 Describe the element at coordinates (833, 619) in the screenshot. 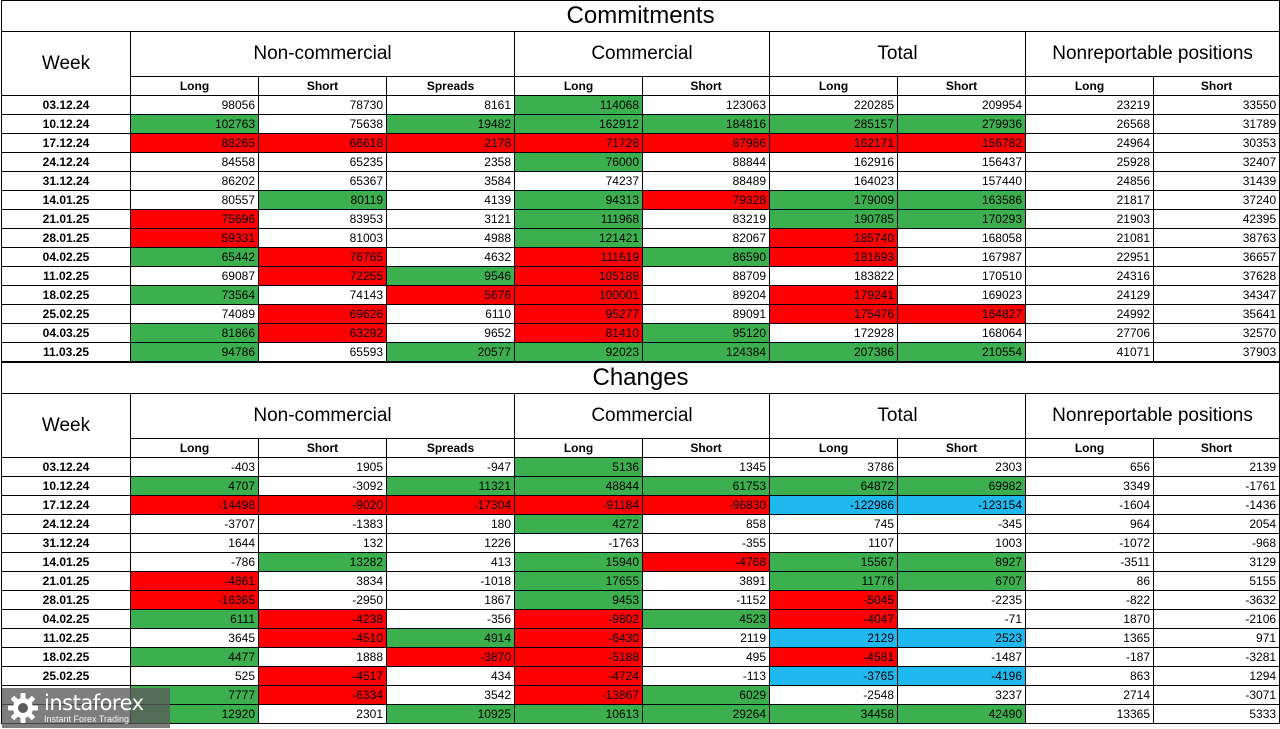

I see `value-cell: -4047` at that location.